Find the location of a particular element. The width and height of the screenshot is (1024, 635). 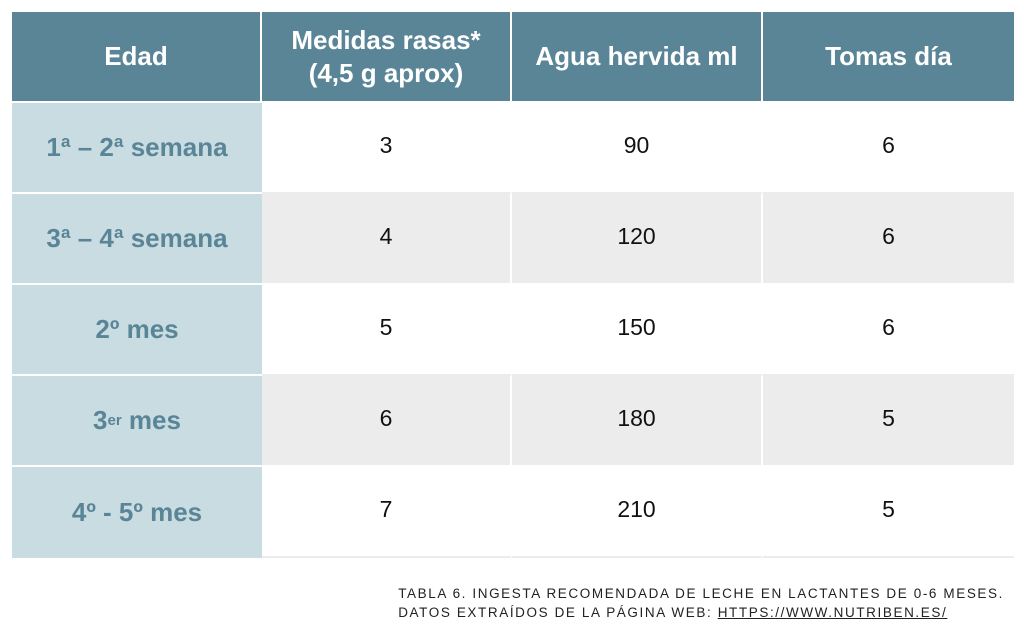

header-agua-text: Agua hervida ml is located at coordinates (636, 56).